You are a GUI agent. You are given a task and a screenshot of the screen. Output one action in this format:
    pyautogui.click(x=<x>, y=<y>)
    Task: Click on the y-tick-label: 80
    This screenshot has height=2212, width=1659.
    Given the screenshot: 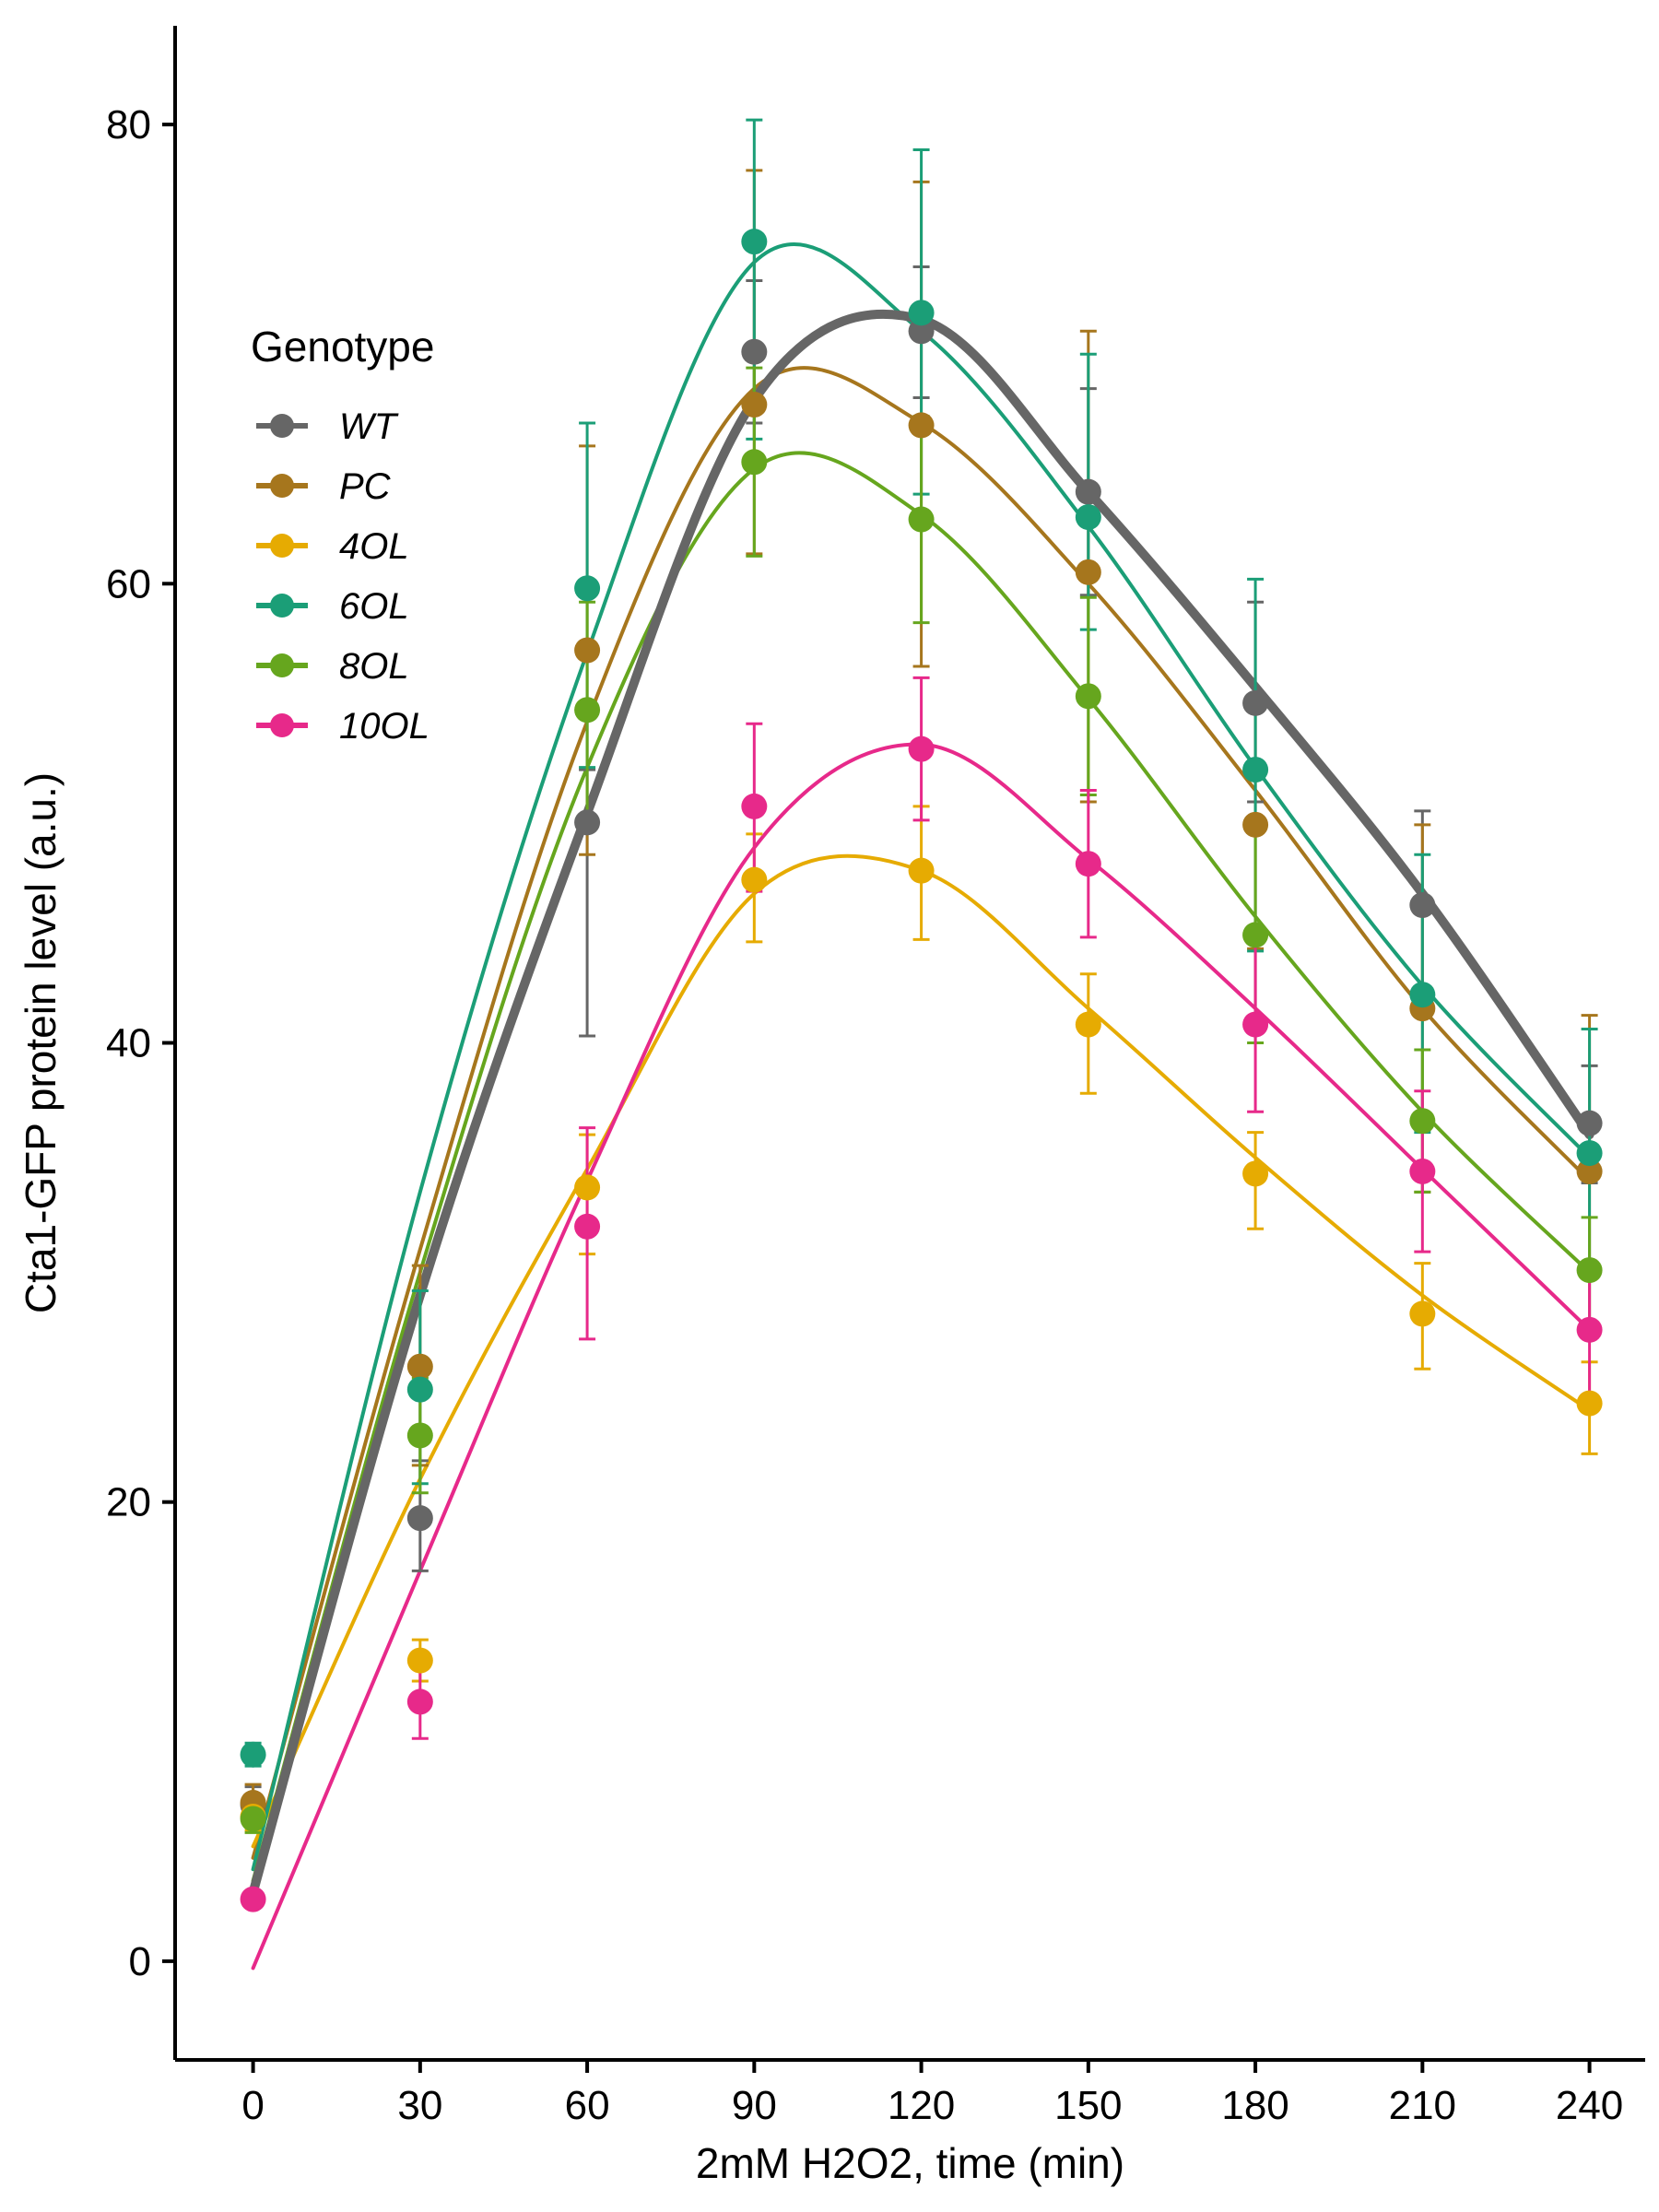 What is the action you would take?
    pyautogui.click(x=128, y=124)
    